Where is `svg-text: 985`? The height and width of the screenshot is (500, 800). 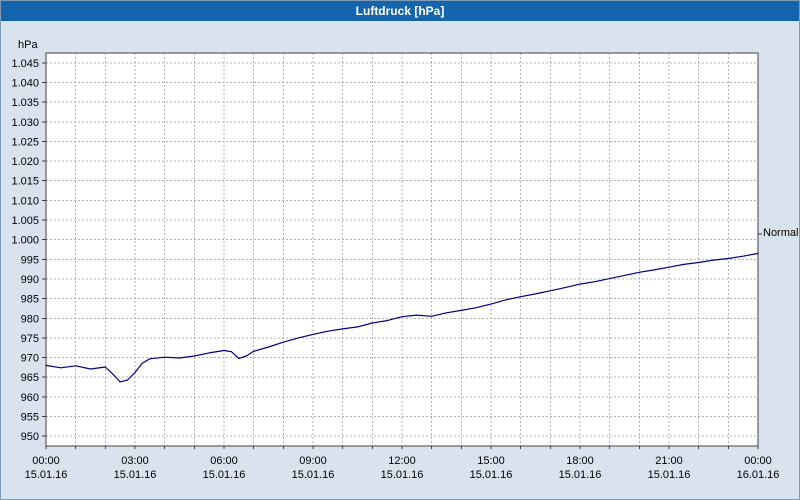 svg-text: 985 is located at coordinates (30, 300).